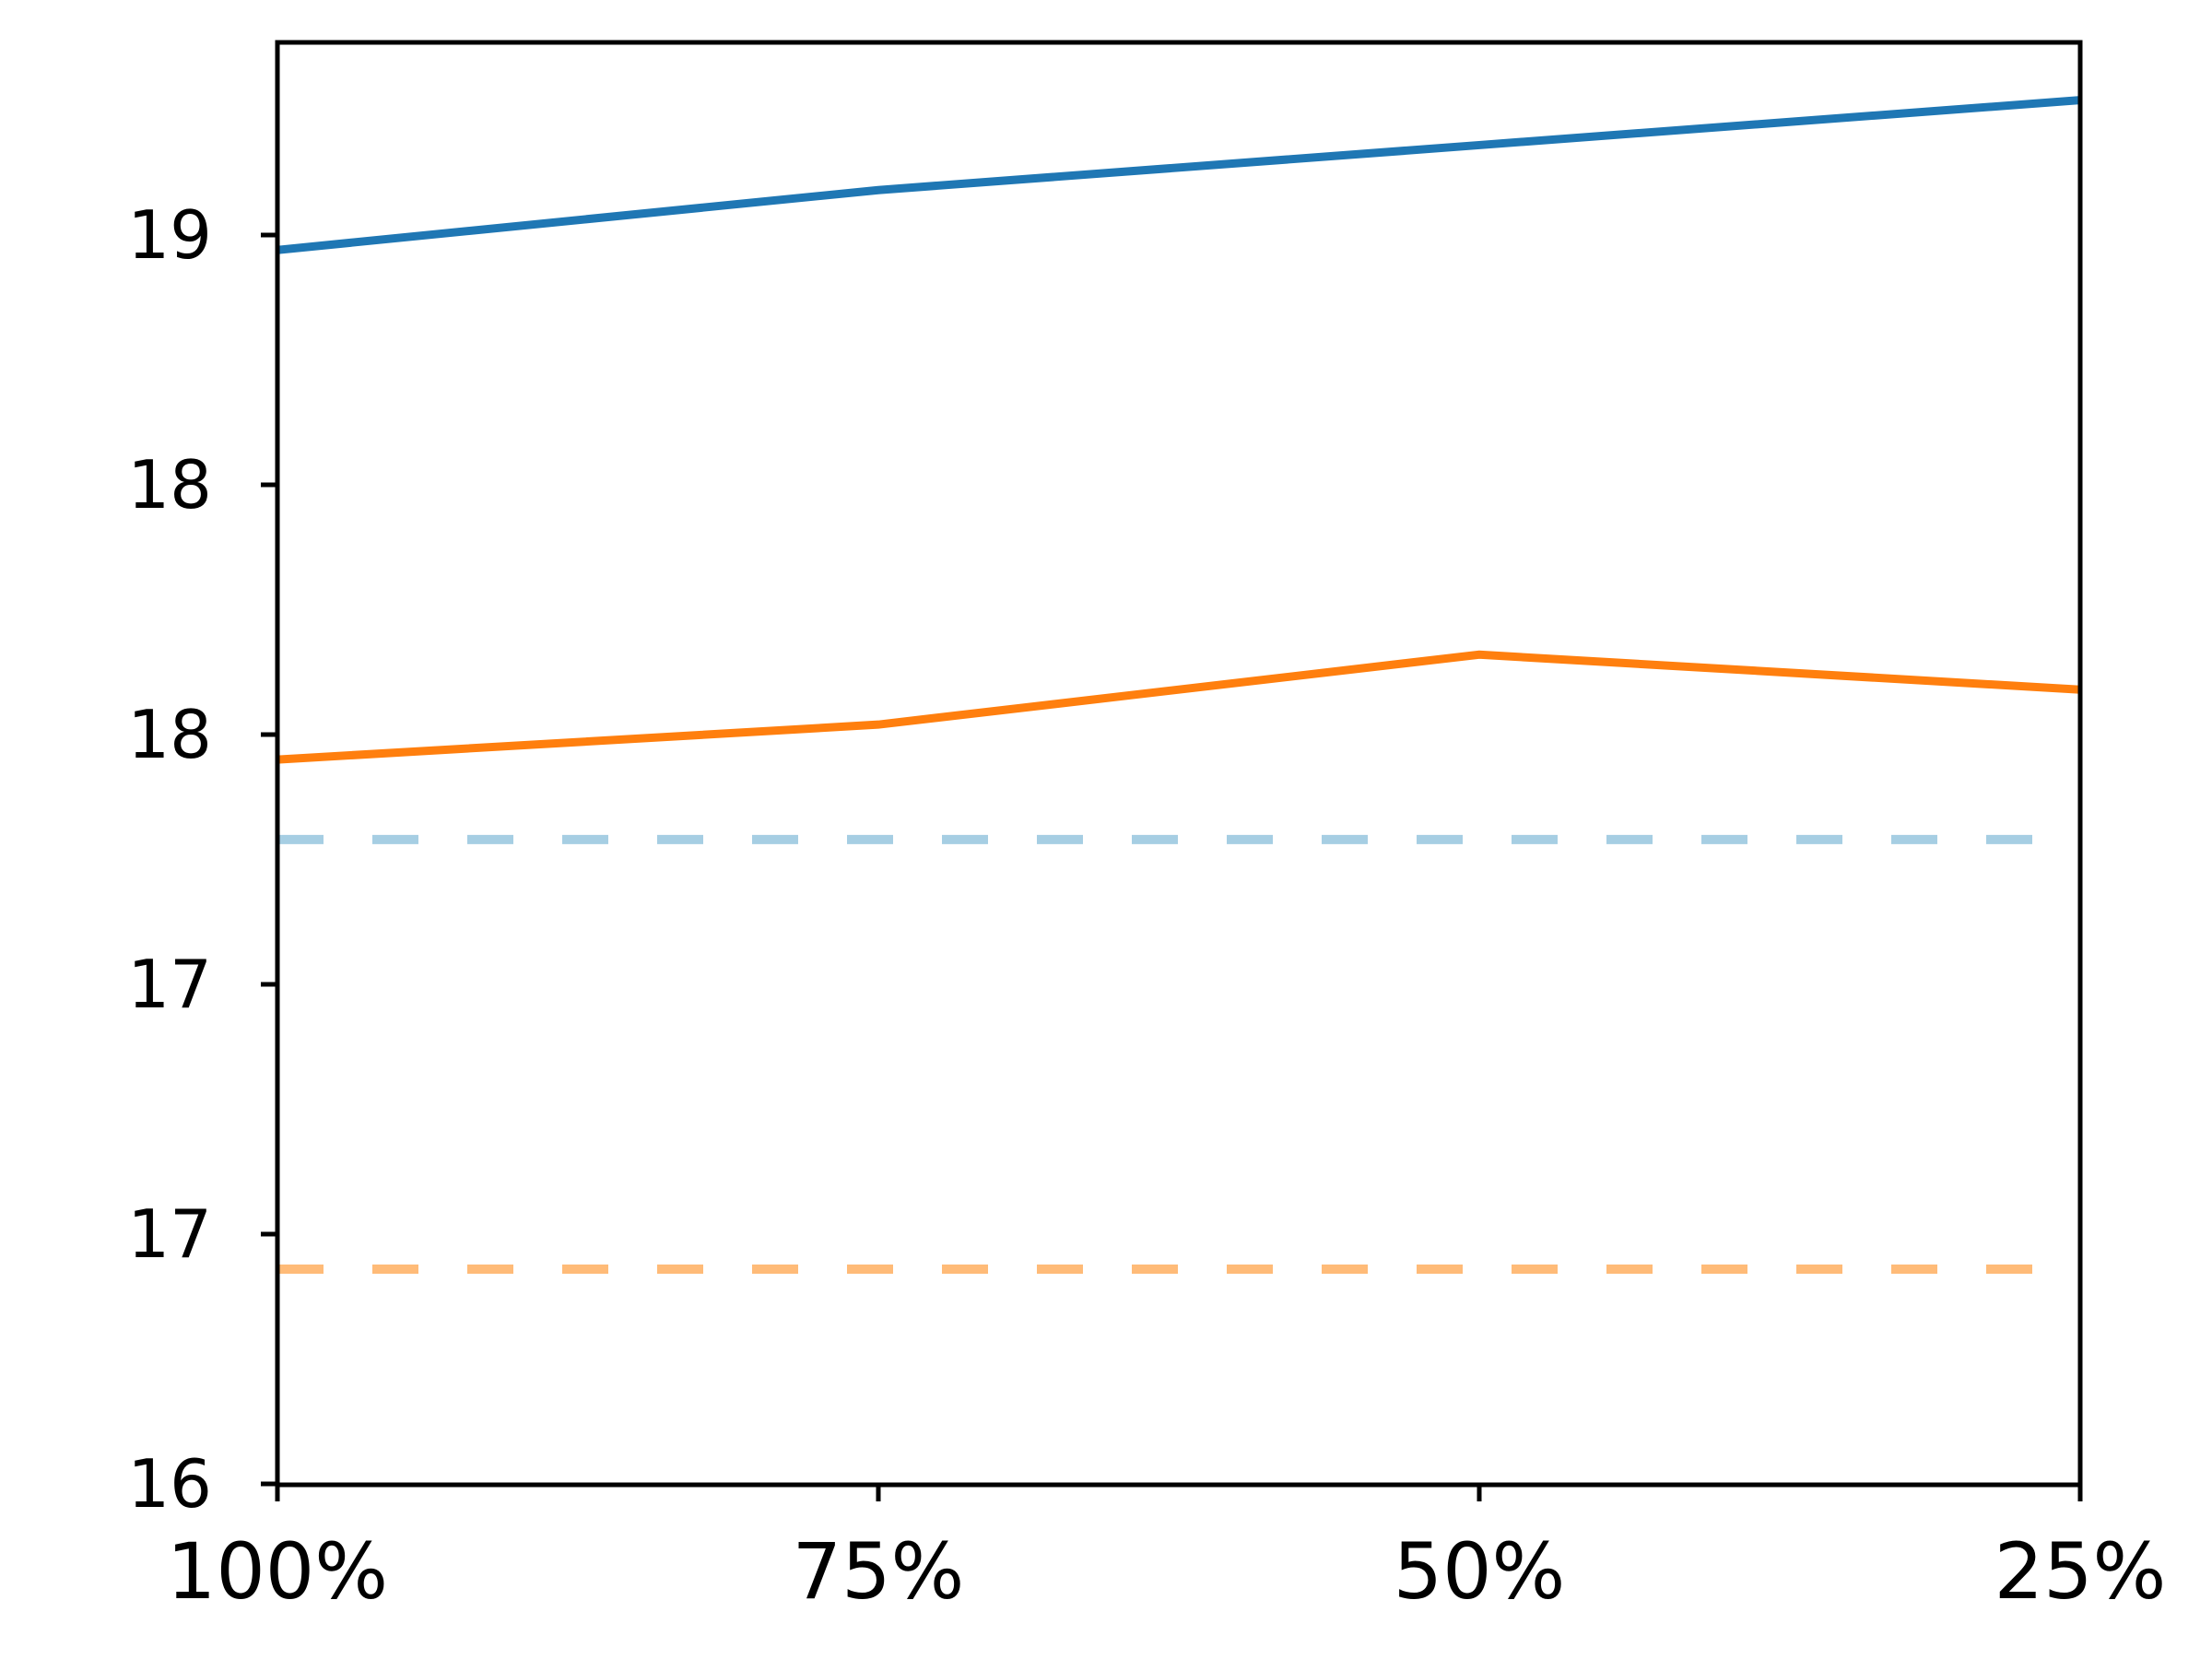 The height and width of the screenshot is (1659, 2212). What do you see at coordinates (879, 1571) in the screenshot?
I see `x-tick-label: 75%` at bounding box center [879, 1571].